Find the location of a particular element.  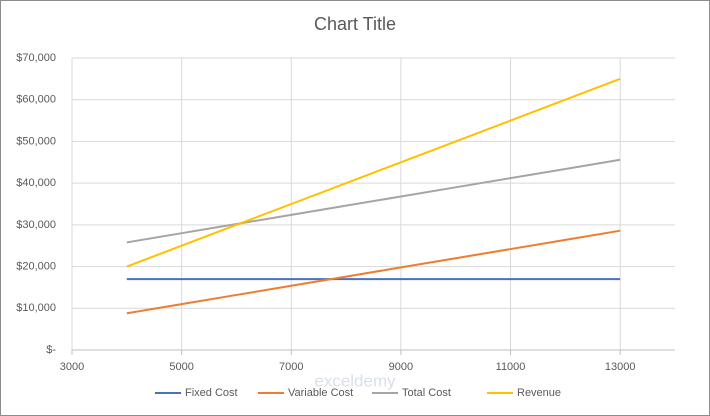

y-tick-label: $20,000 is located at coordinates (36, 266).